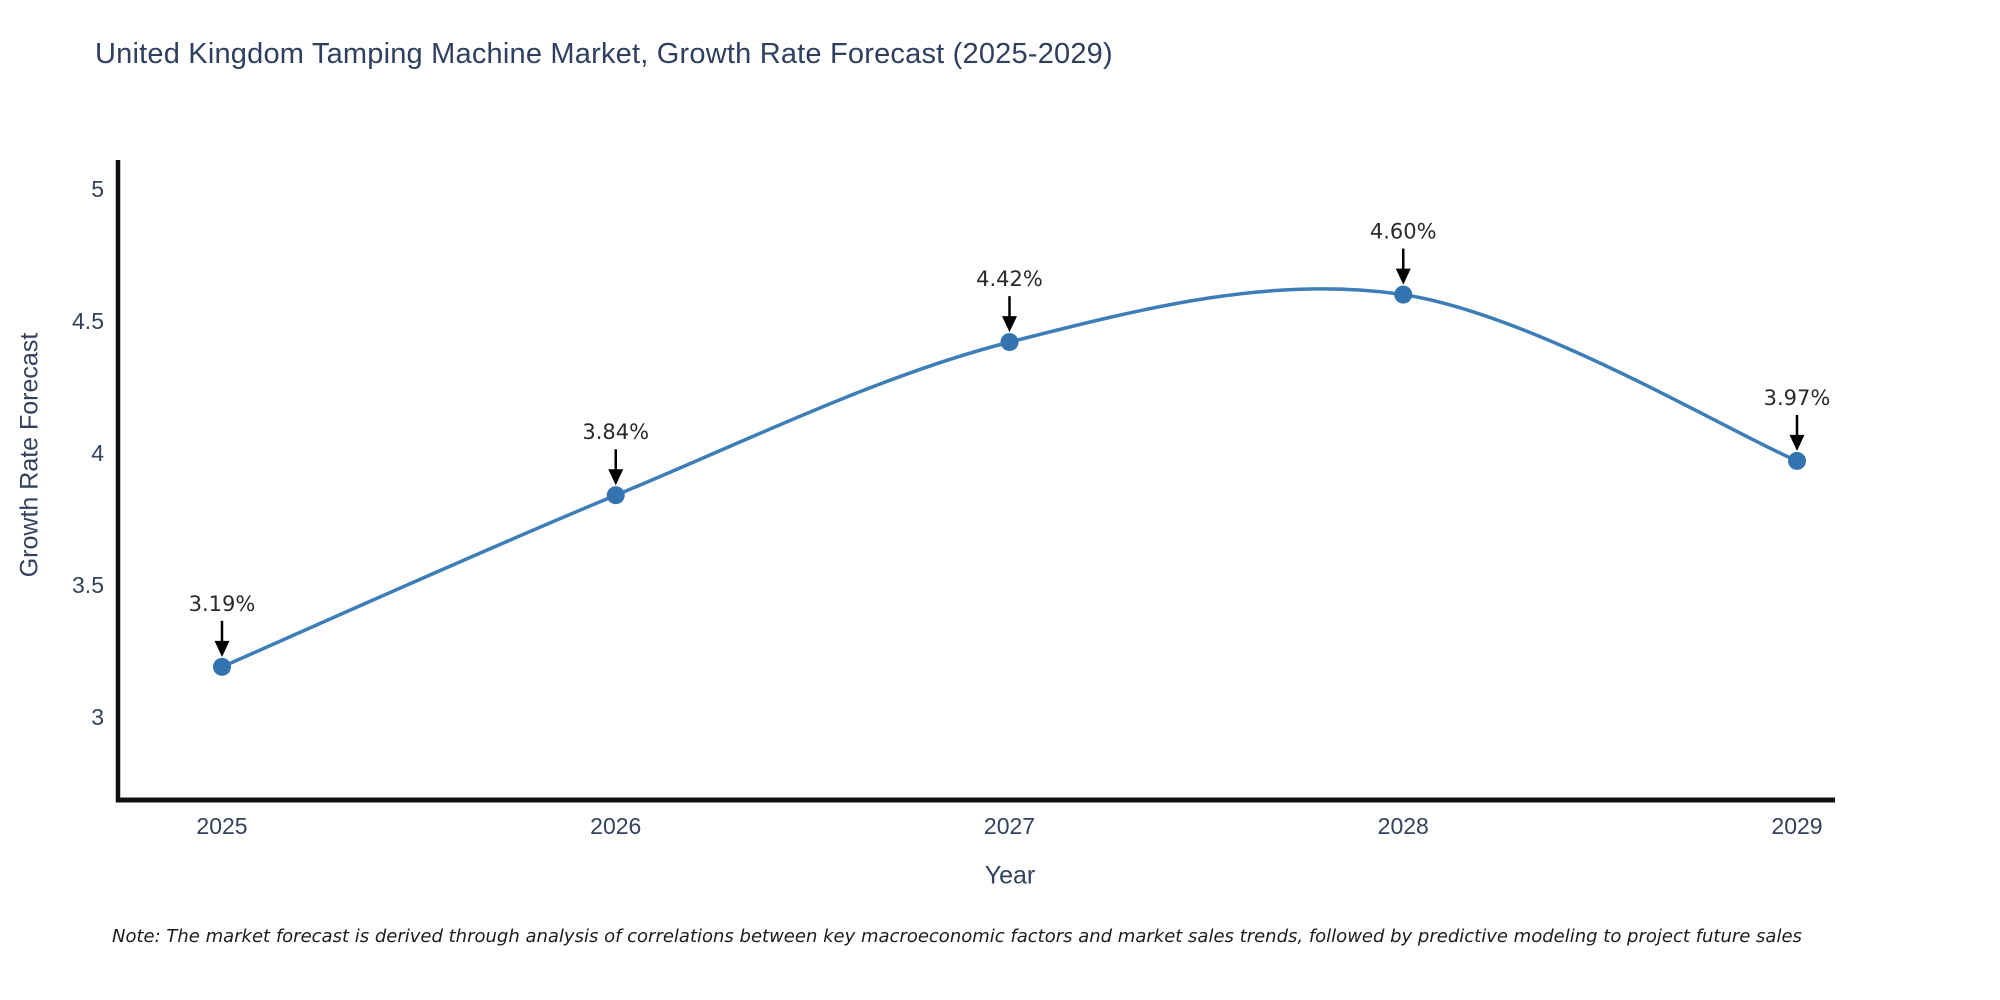 The image size is (2000, 1000). I want to click on x-tick-label: 2025, so click(221, 826).